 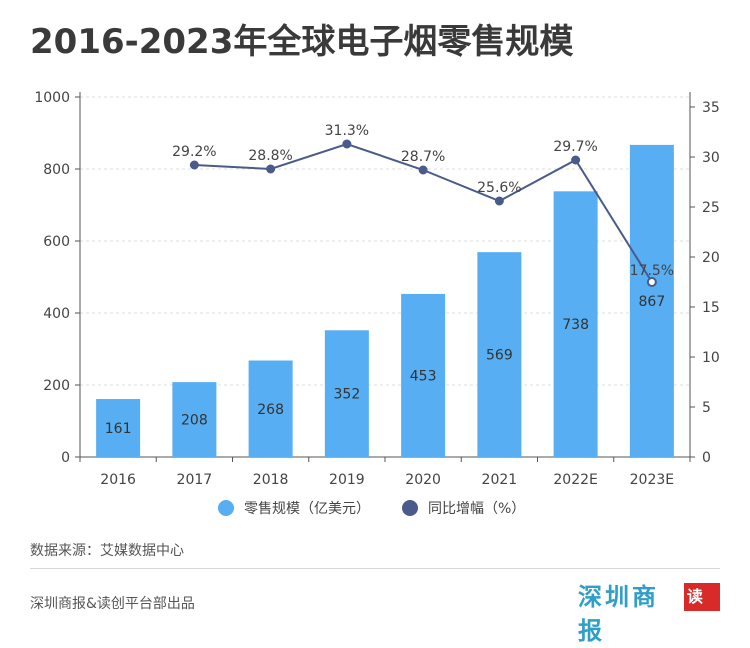 I want to click on bar-2018, so click(x=270, y=408).